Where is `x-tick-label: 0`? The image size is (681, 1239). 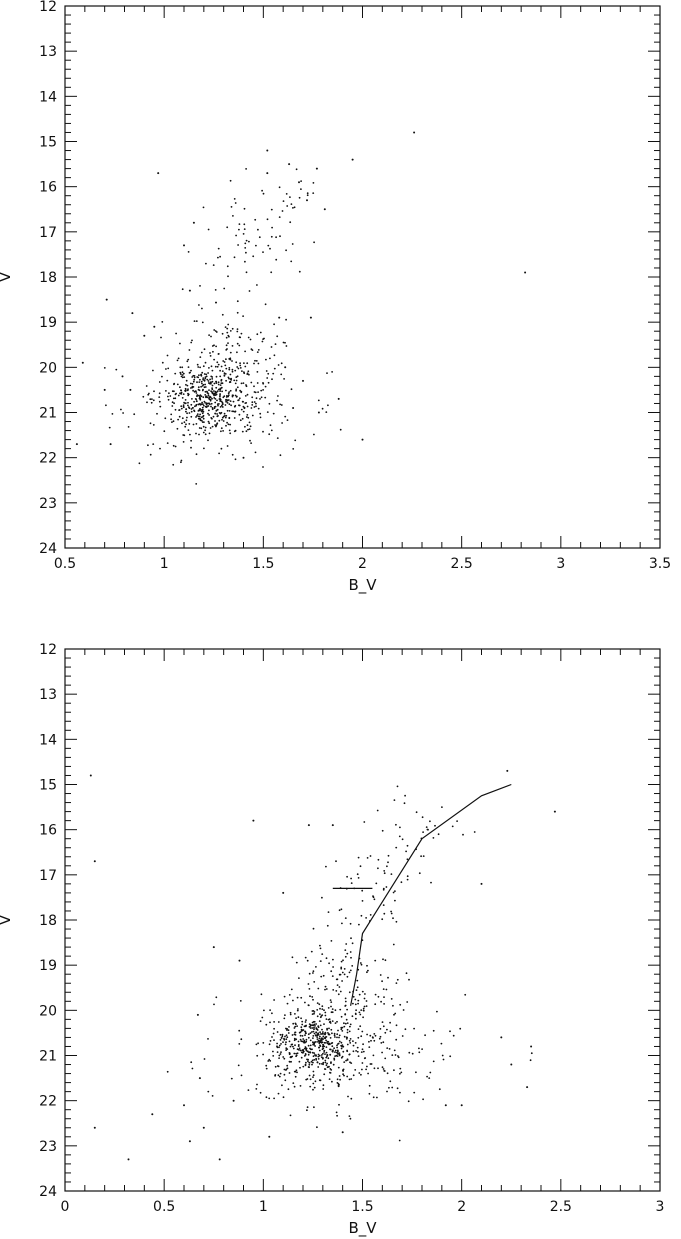 x-tick-label: 0 is located at coordinates (65, 1207).